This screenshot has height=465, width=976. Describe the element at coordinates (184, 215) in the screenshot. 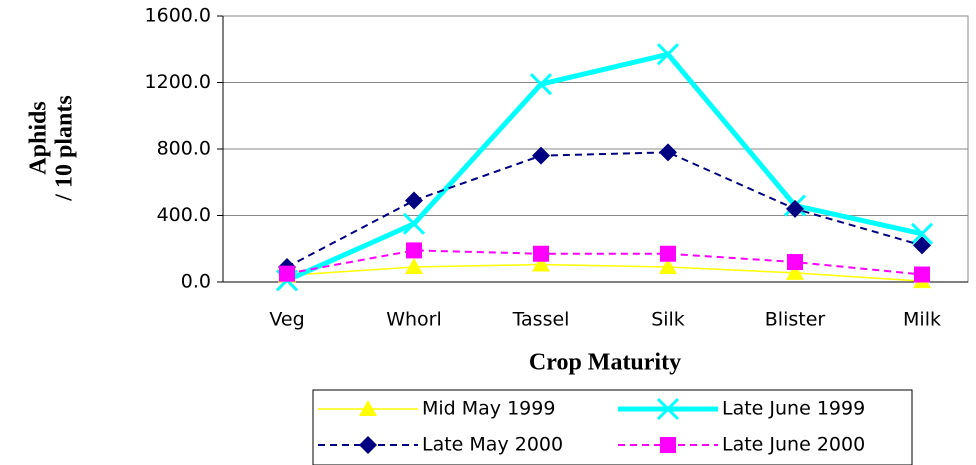

I see `y-tick-label: 400.0` at that location.